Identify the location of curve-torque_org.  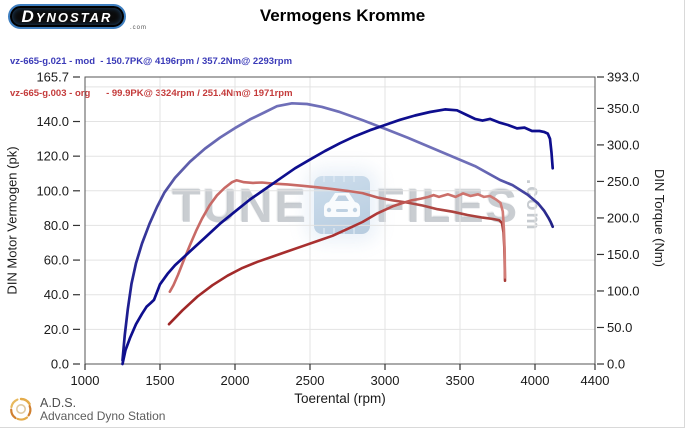
(337, 236).